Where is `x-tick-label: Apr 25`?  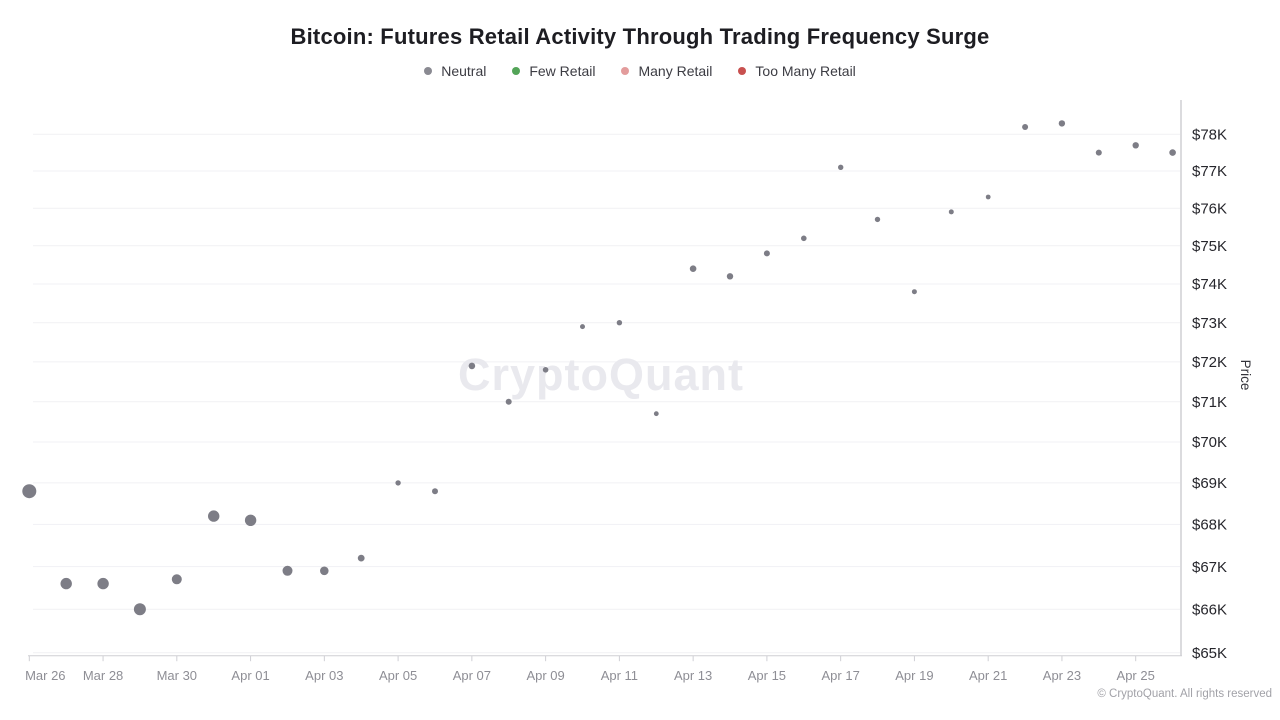
x-tick-label: Apr 25 is located at coordinates (1136, 675).